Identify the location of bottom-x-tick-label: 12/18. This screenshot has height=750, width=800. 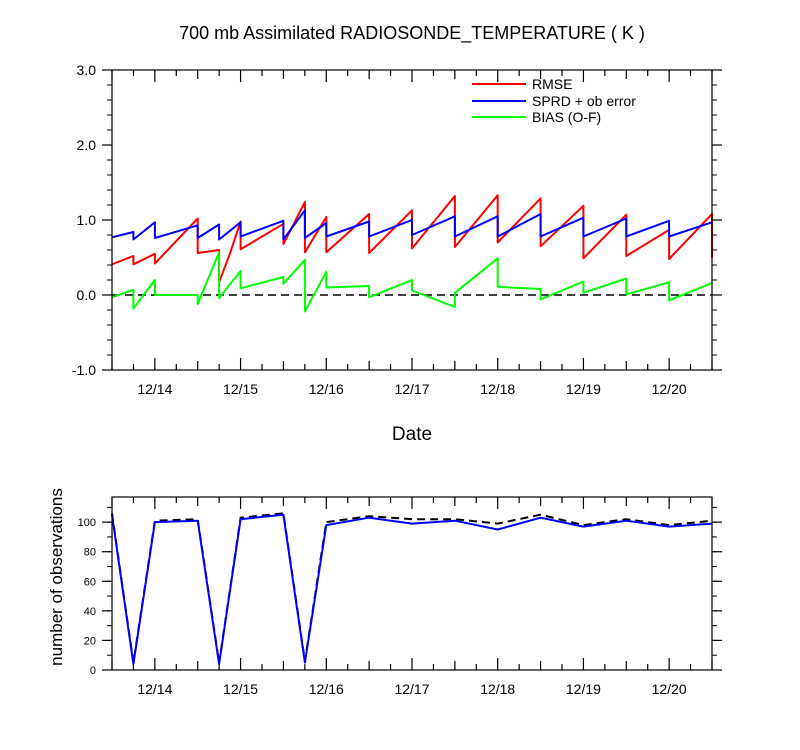
(497, 689).